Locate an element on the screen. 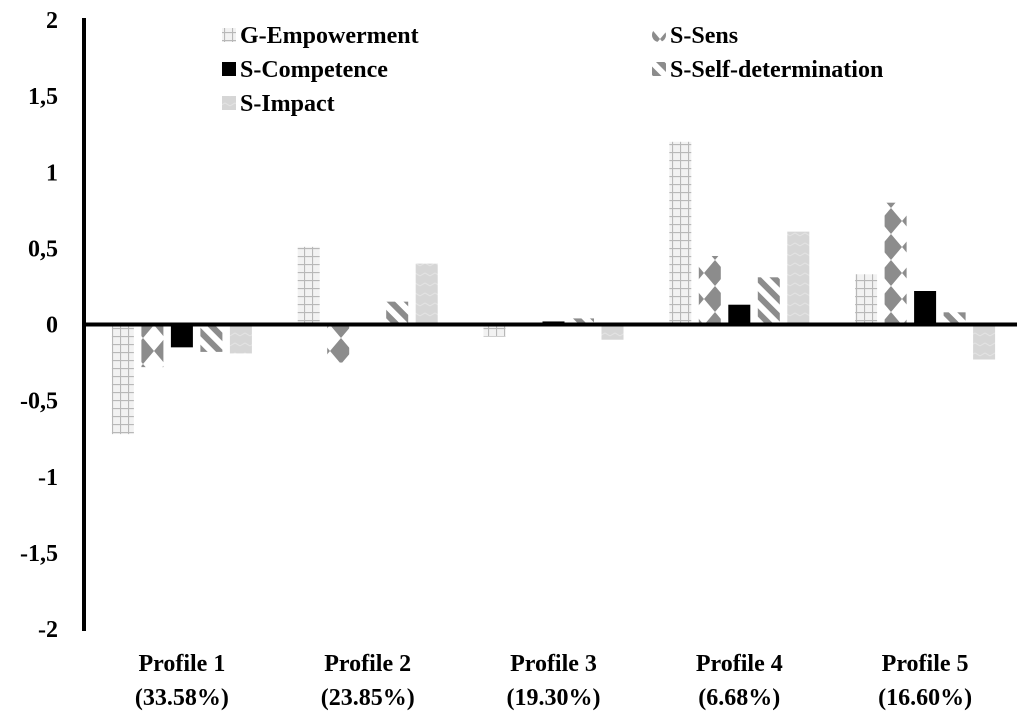 Image resolution: width=1017 pixels, height=717 pixels. x-category-label: (6.68%) is located at coordinates (739, 698).